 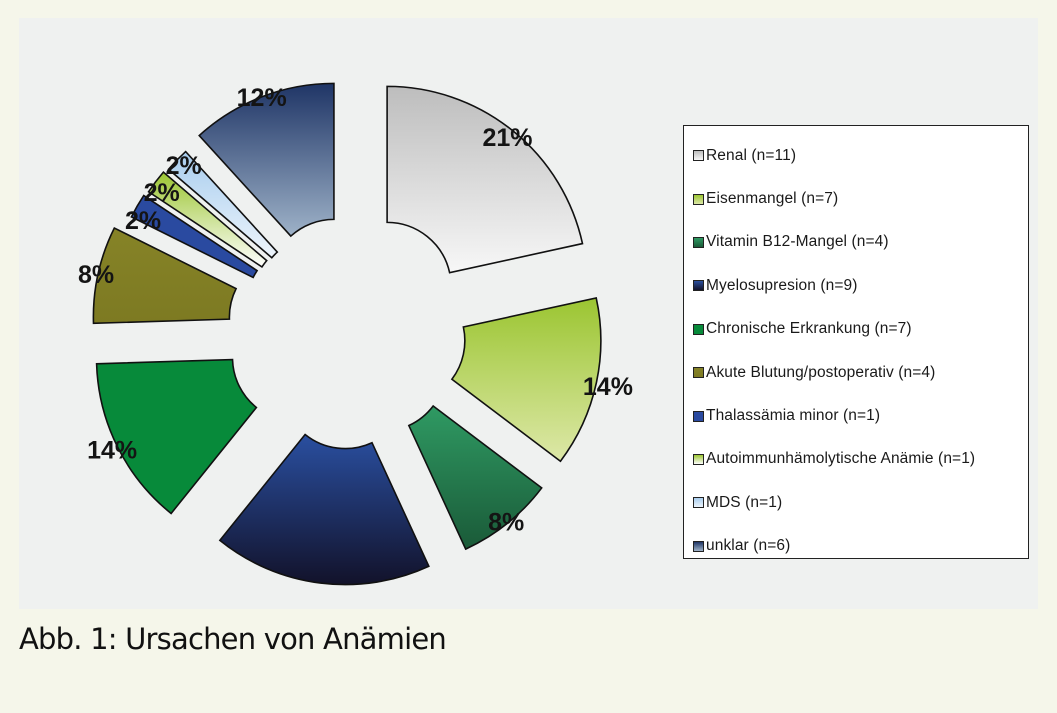 What do you see at coordinates (608, 387) in the screenshot?
I see `data-label-eisenmangel: 14%` at bounding box center [608, 387].